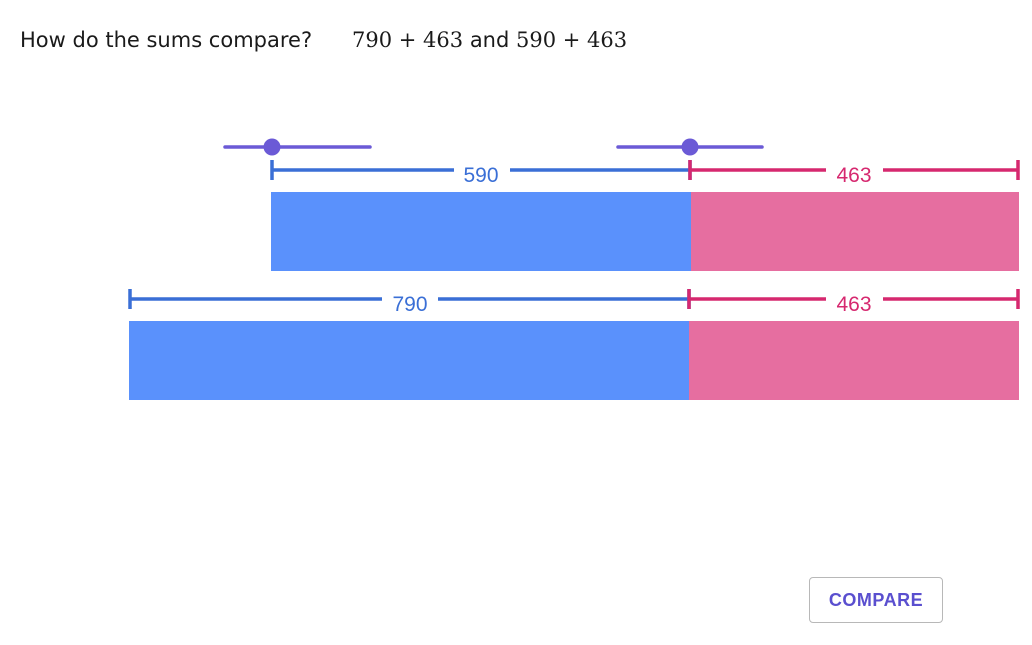 The image size is (1032, 645). I want to click on right-slider-handle-icon, so click(690, 147).